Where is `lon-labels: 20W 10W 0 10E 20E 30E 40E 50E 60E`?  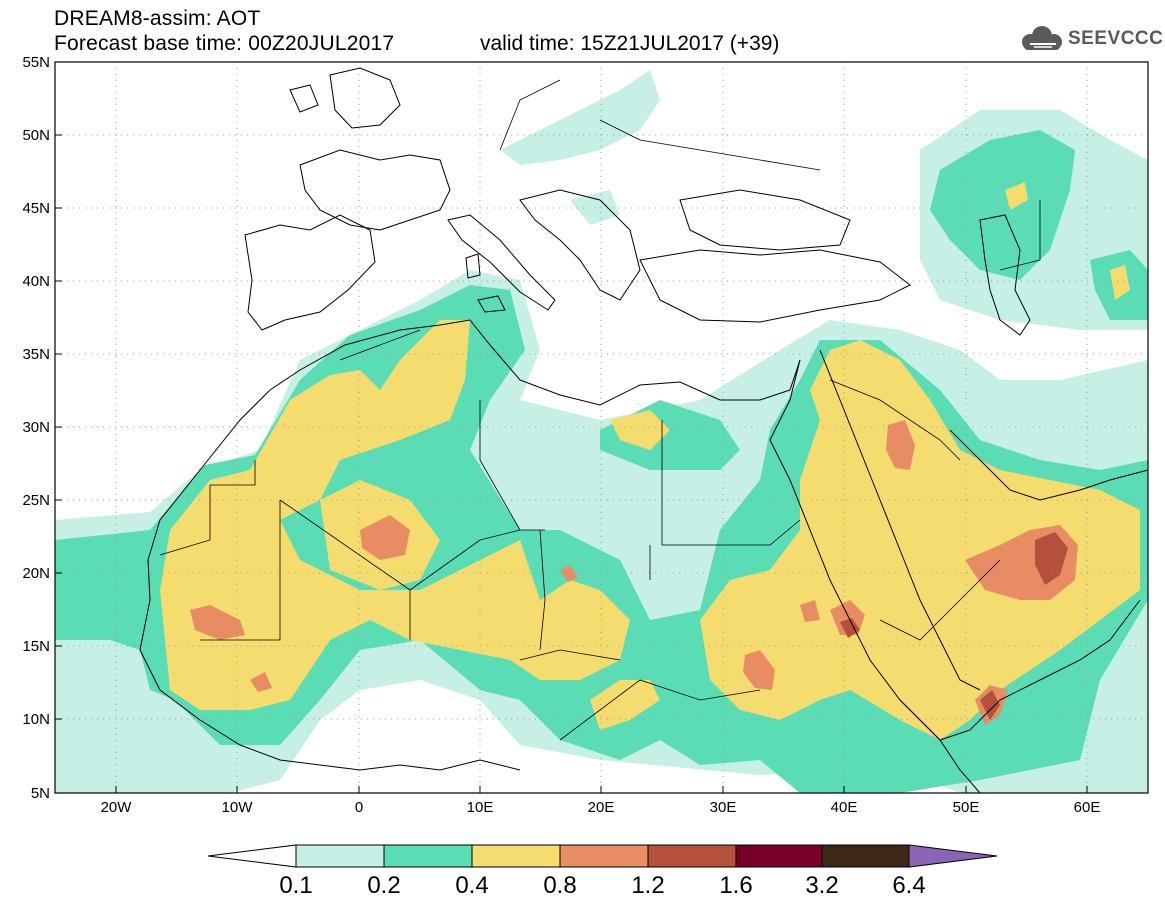
lon-labels: 20W 10W 0 10E 20E 30E 40E 50E 60E is located at coordinates (601, 807).